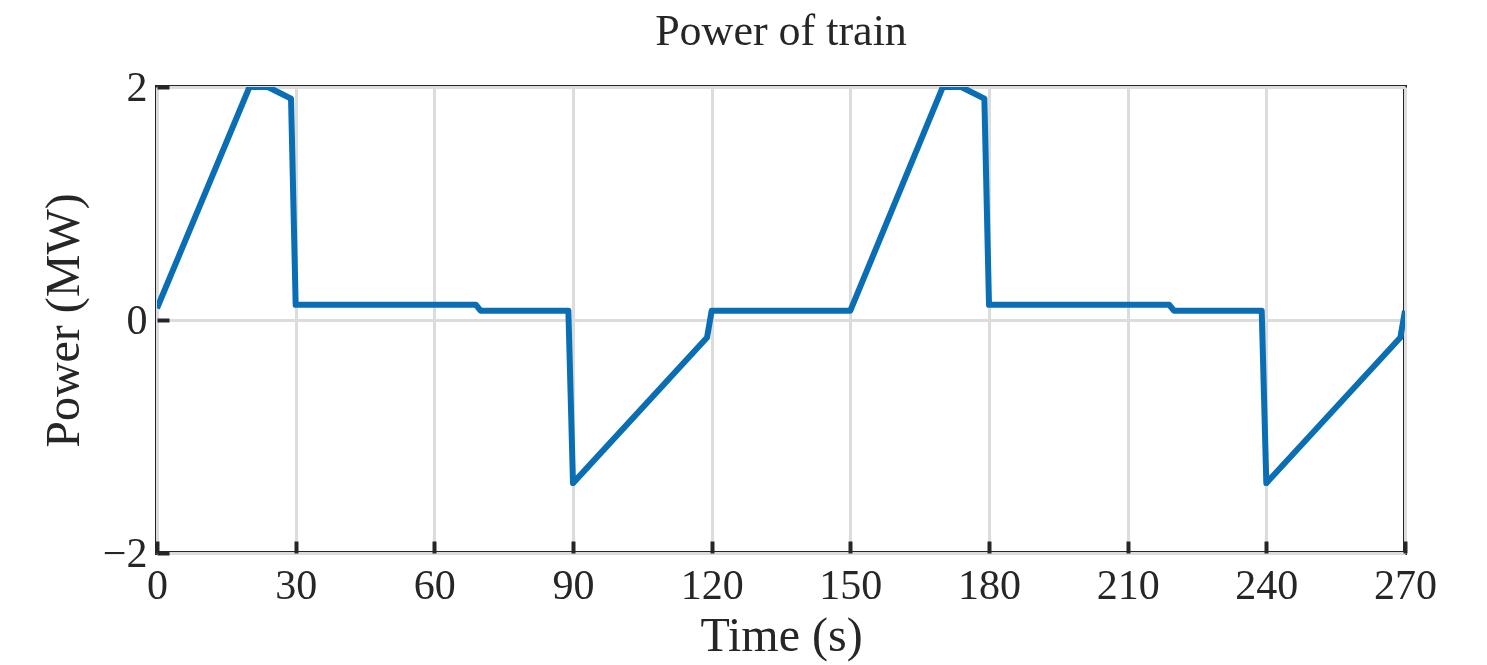  Describe the element at coordinates (296, 584) in the screenshot. I see `x-tick-label: 30` at that location.